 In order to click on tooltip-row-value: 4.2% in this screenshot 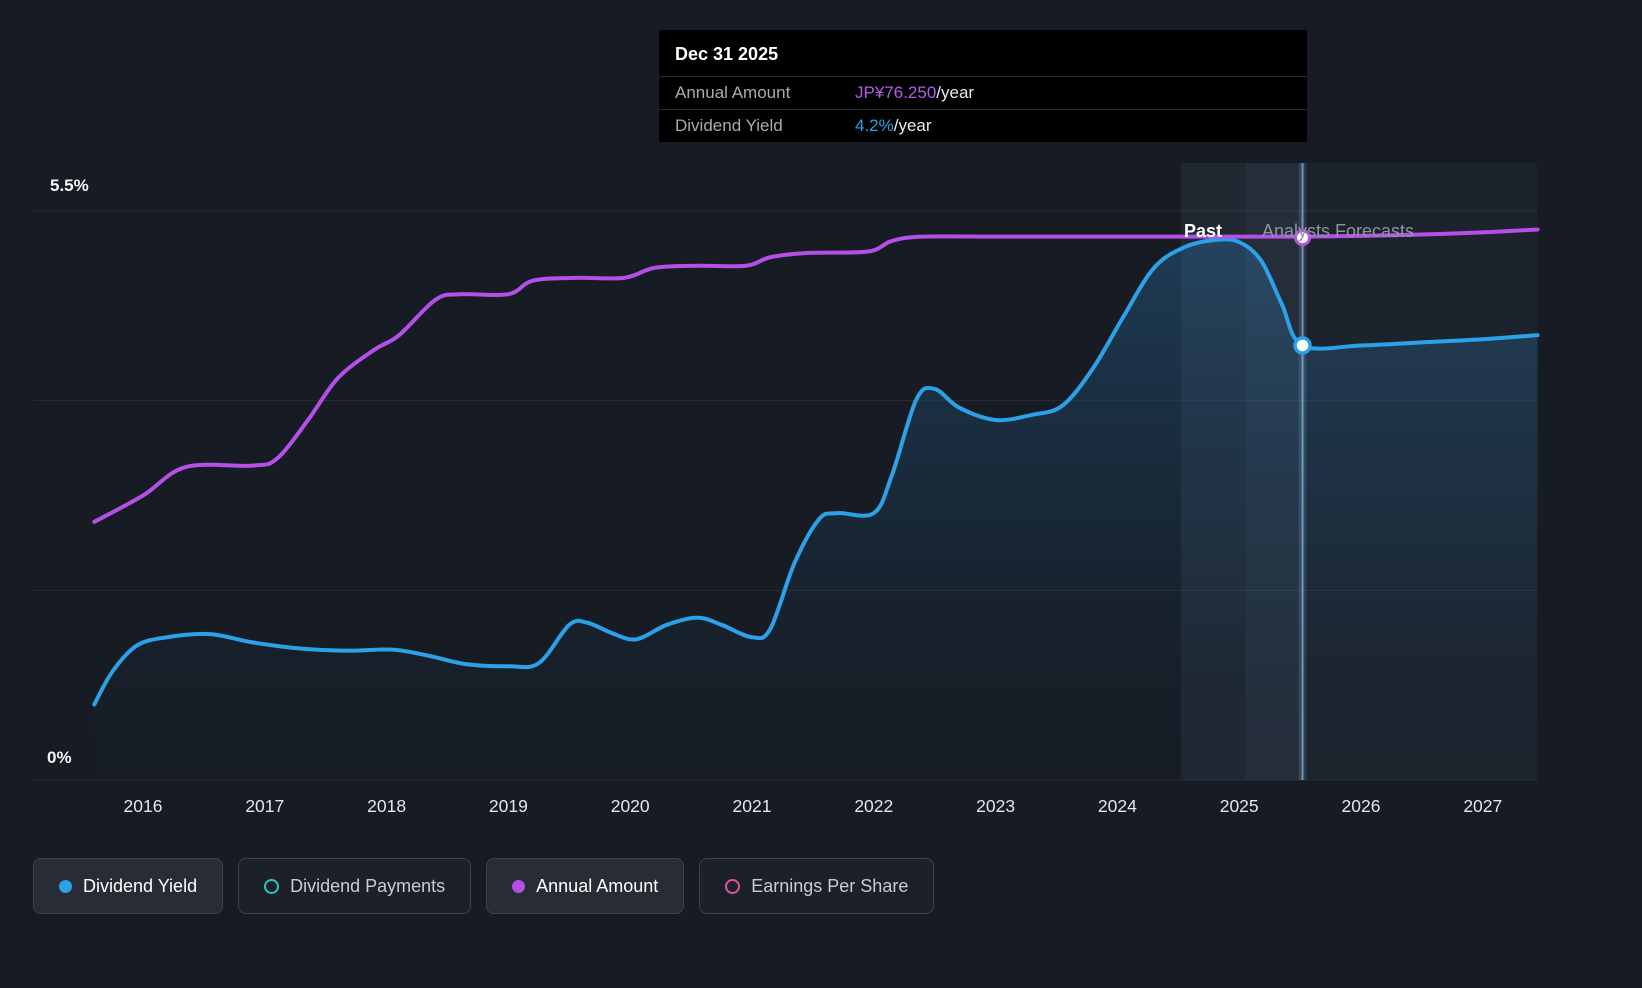, I will do `click(874, 125)`.